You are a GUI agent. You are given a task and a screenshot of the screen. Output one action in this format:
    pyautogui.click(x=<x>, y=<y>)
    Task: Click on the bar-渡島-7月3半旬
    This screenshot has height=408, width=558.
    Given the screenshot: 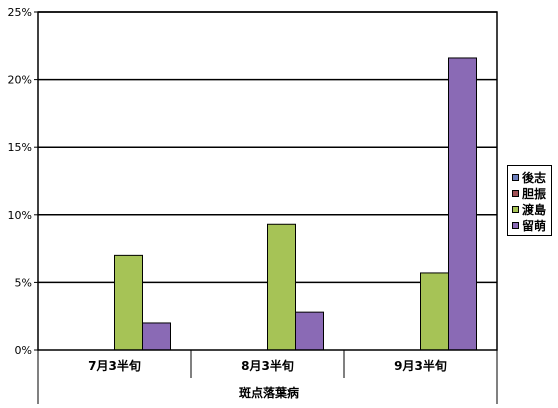 What is the action you would take?
    pyautogui.click(x=128, y=302)
    